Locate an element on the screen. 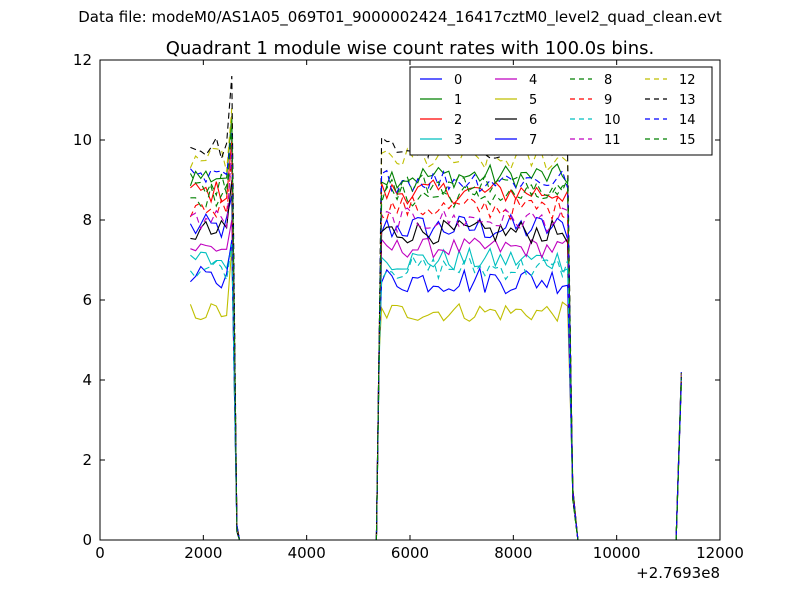 This screenshot has width=800, height=600. x-tick-label: 0 is located at coordinates (100, 553).